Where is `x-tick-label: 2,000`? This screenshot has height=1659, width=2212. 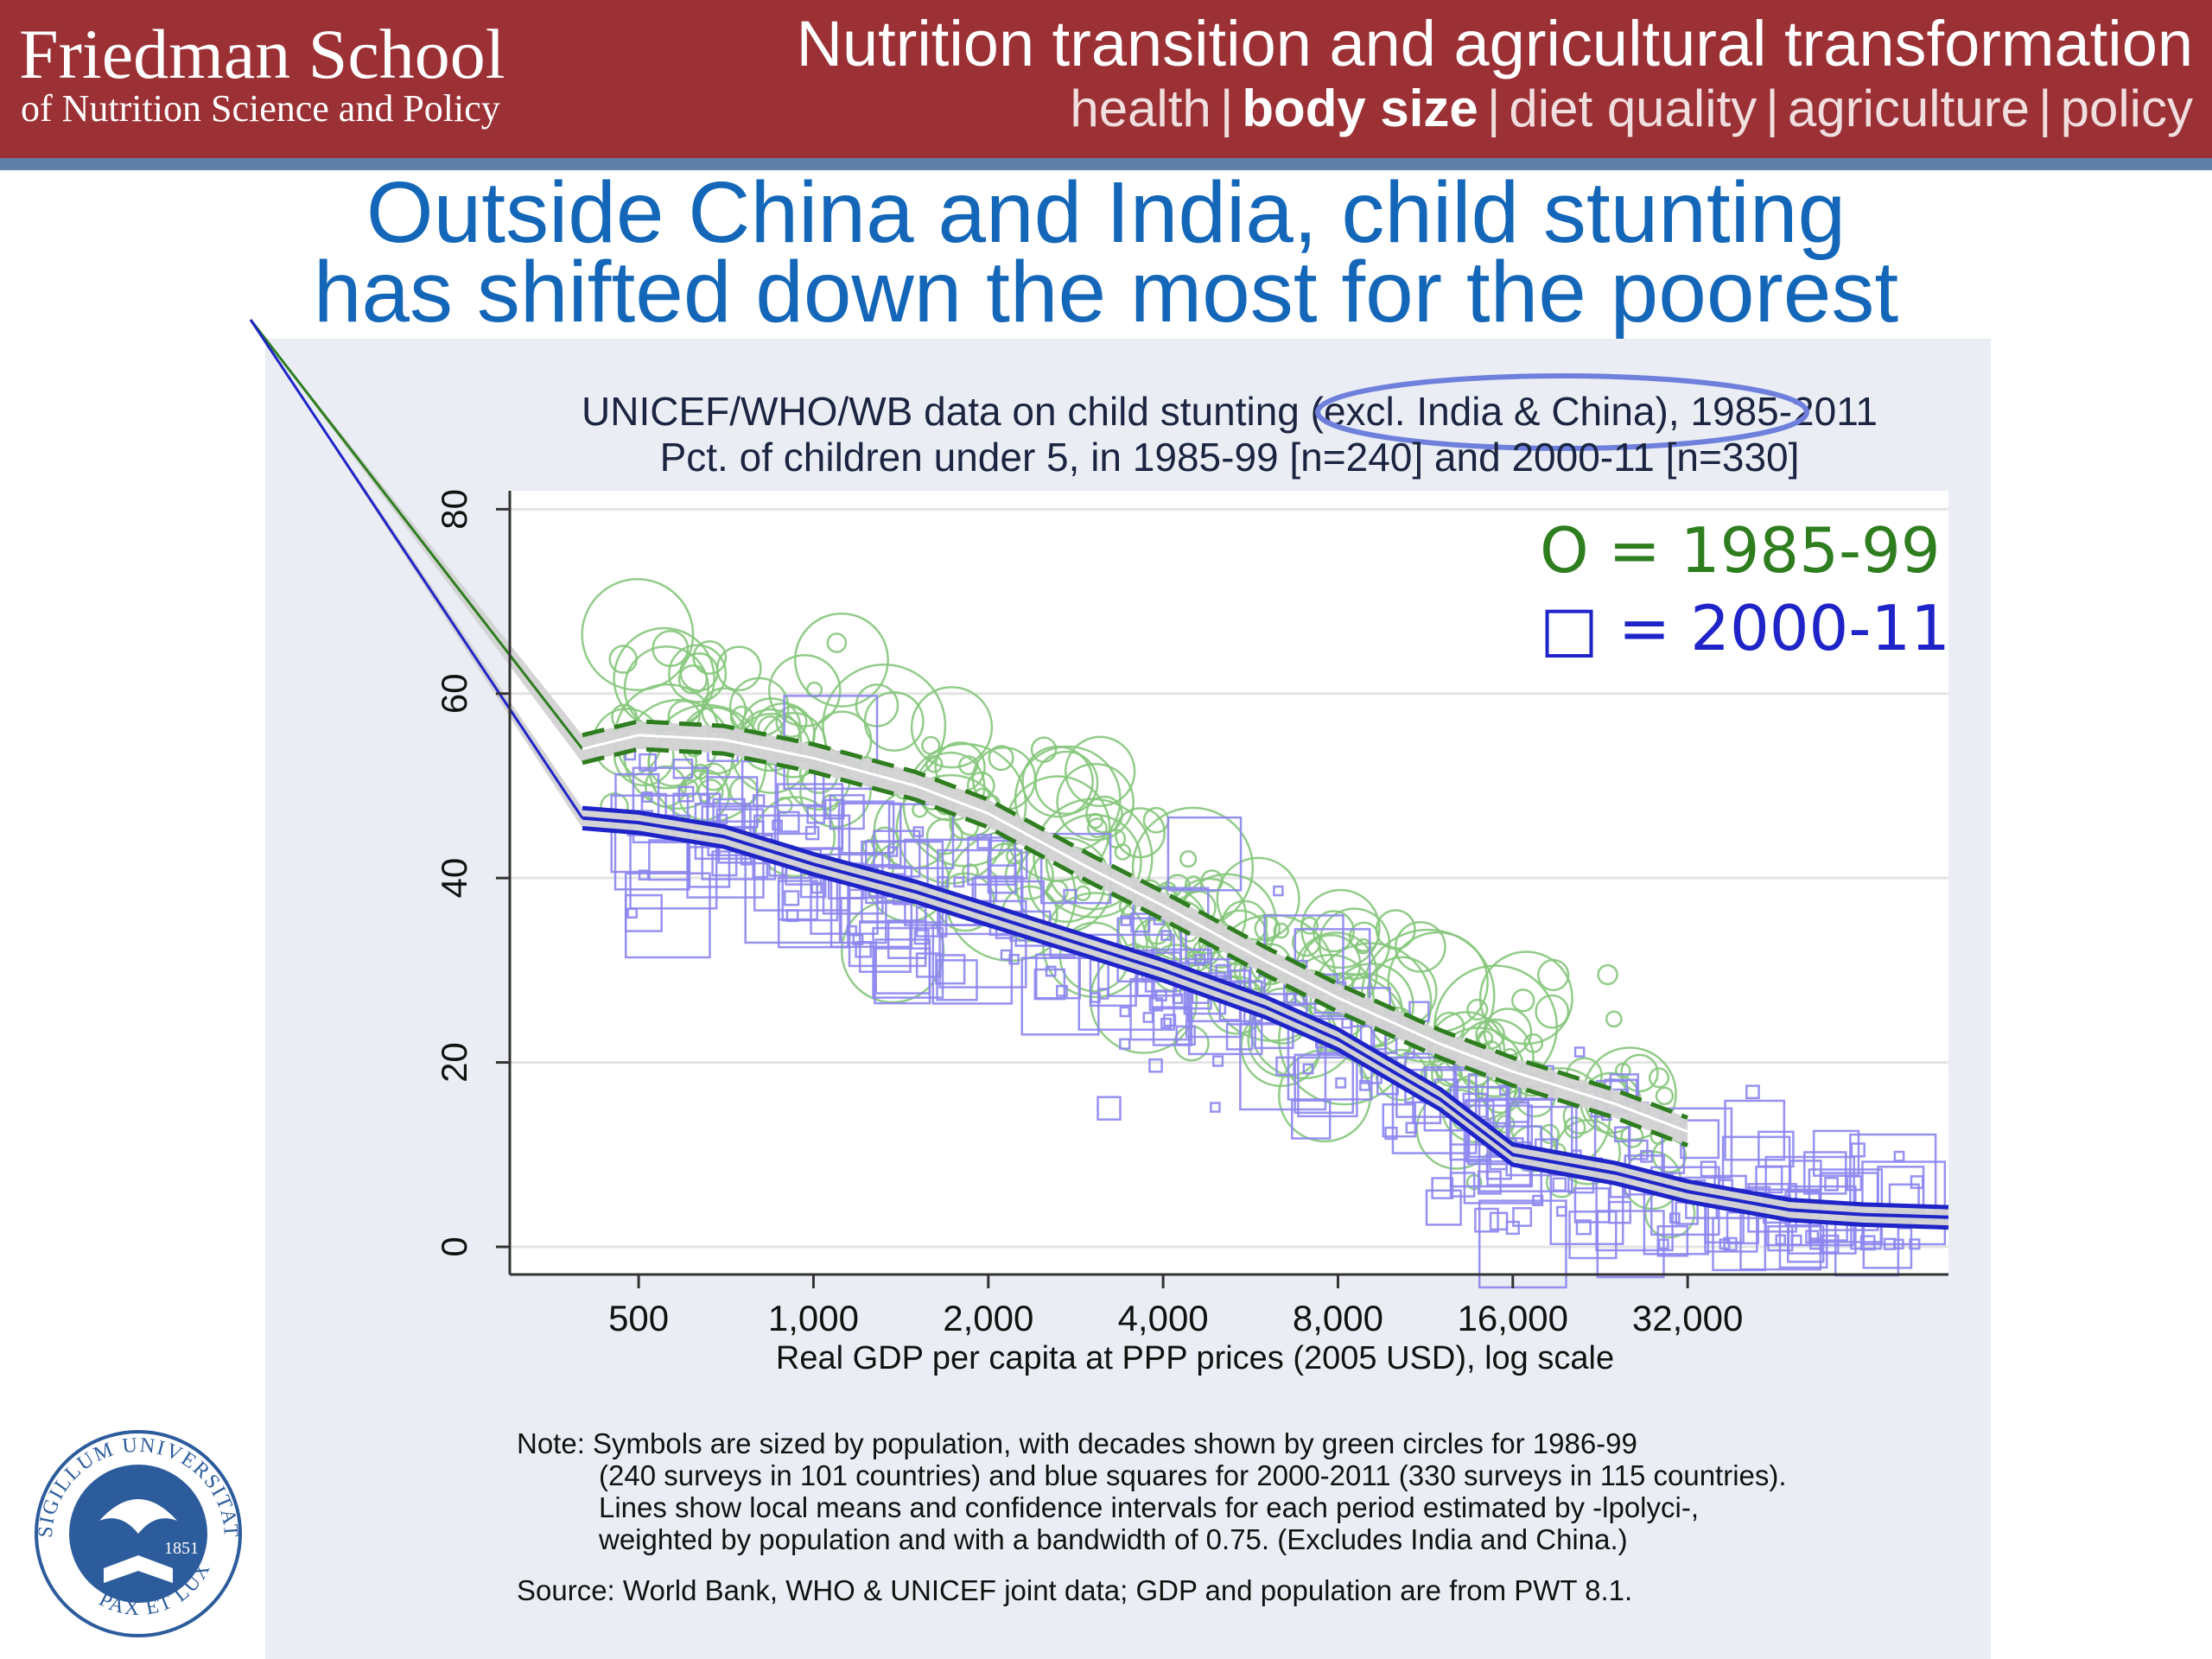 x-tick-label: 2,000 is located at coordinates (988, 1318).